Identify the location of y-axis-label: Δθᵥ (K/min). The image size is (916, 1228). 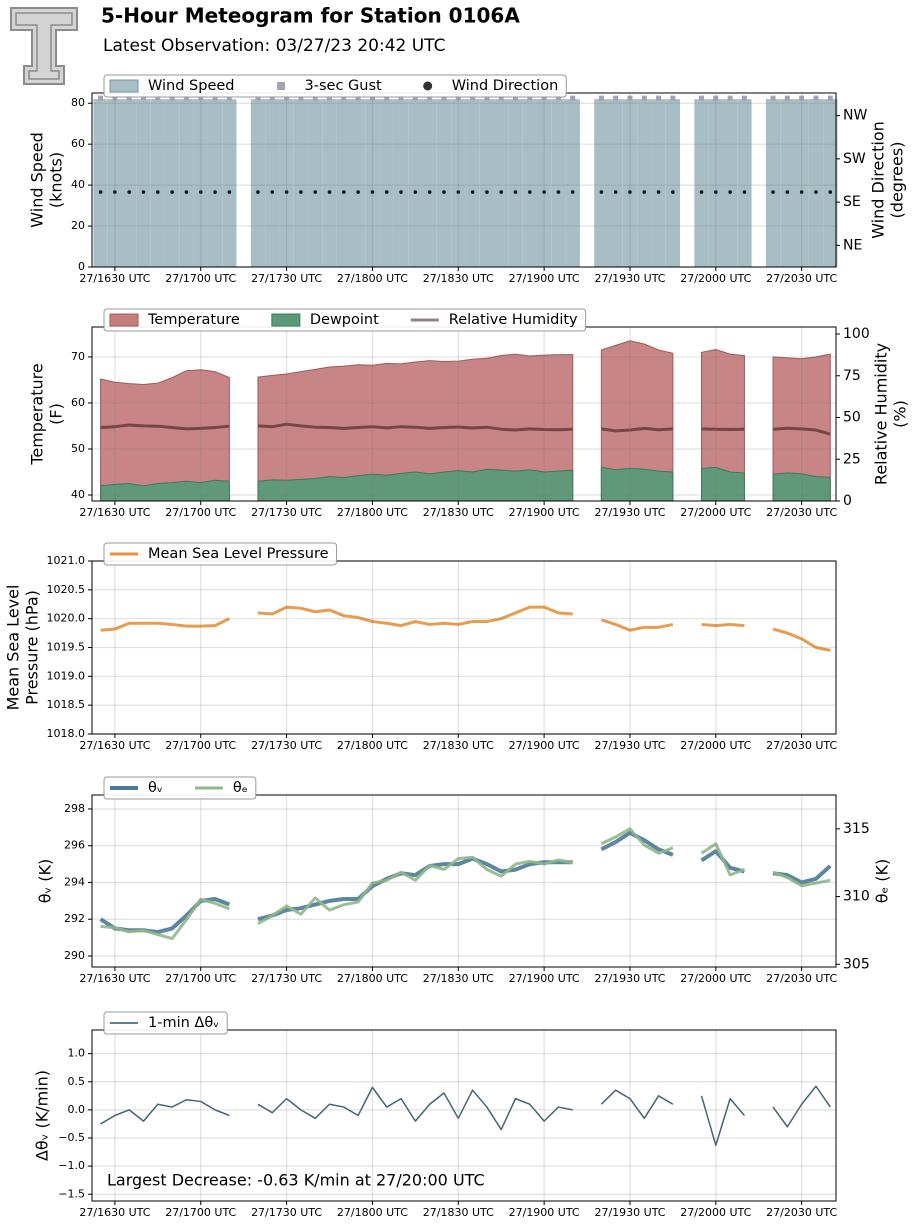
(42, 1115).